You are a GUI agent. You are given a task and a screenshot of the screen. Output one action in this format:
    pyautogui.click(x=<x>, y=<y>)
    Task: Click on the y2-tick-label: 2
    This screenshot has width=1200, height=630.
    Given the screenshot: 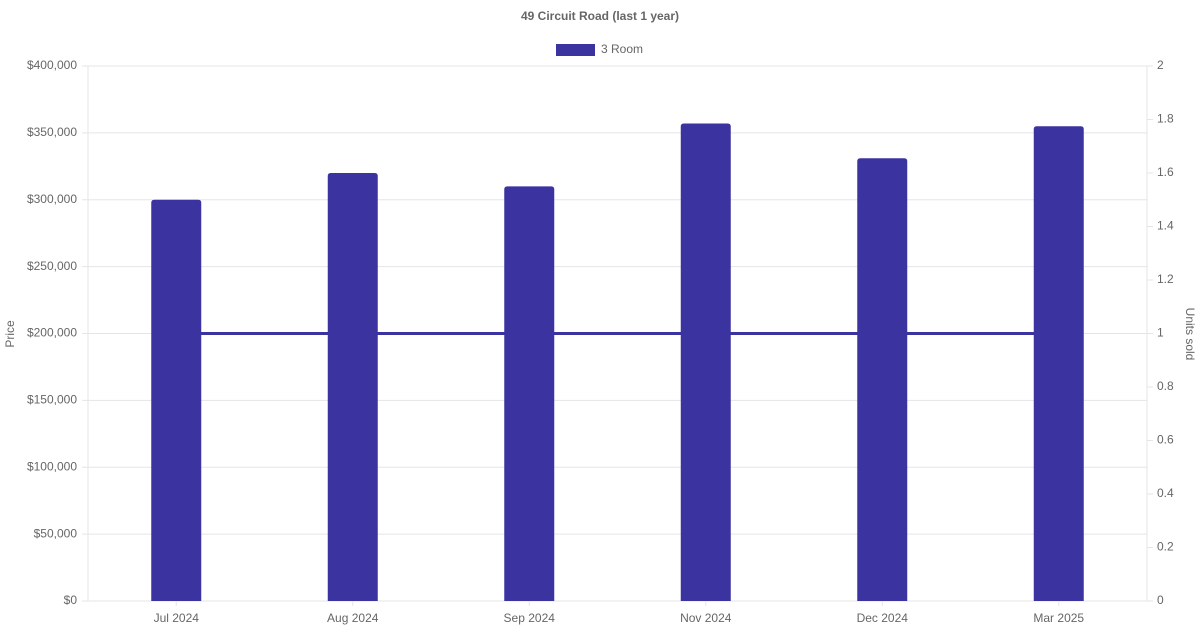 What is the action you would take?
    pyautogui.click(x=1160, y=65)
    